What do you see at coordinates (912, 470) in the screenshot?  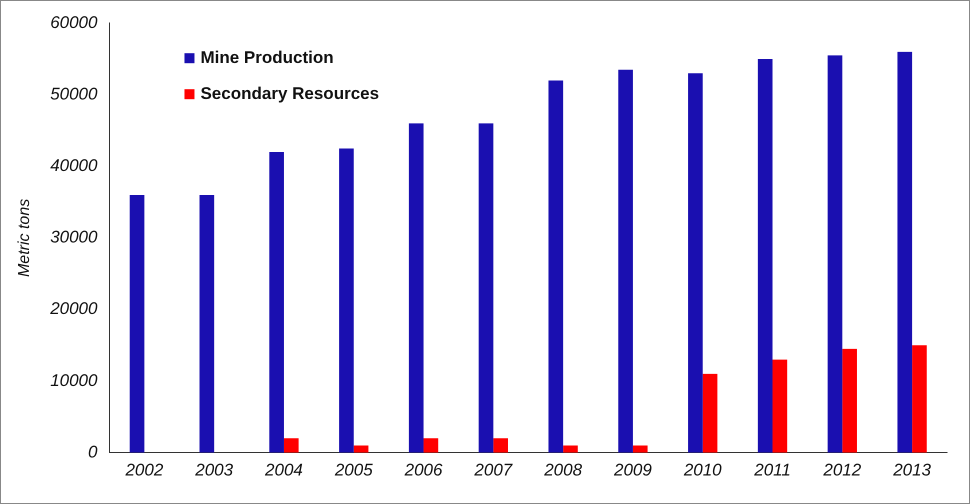 I see `x-tick-label: 2013` at bounding box center [912, 470].